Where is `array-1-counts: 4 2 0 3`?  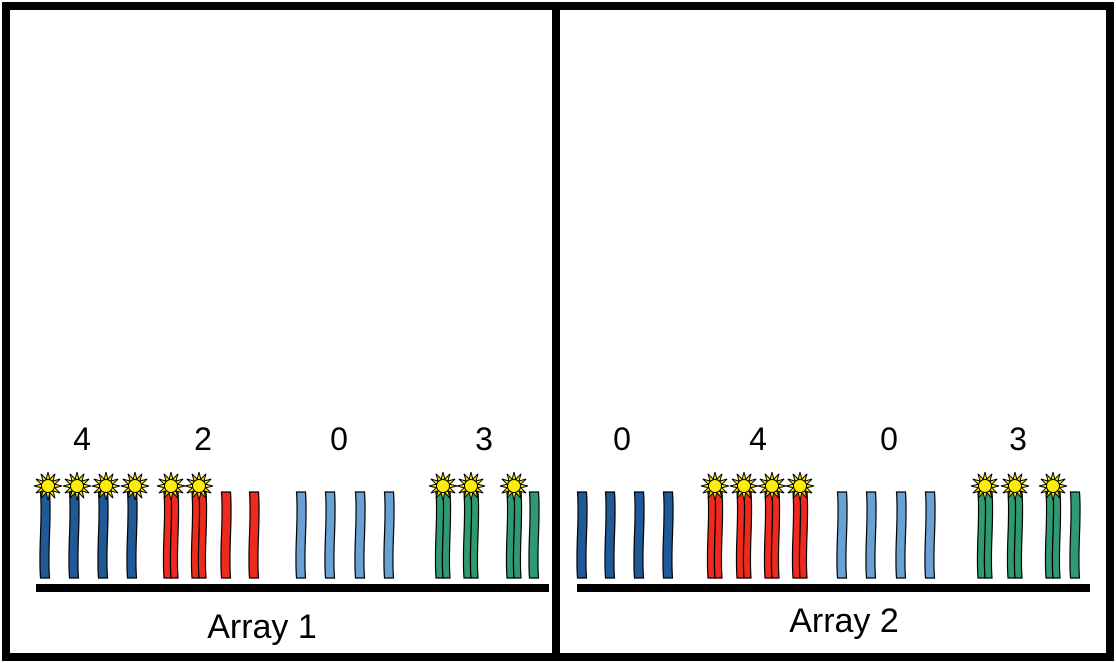
array-1-counts: 4 2 0 3 is located at coordinates (283, 439).